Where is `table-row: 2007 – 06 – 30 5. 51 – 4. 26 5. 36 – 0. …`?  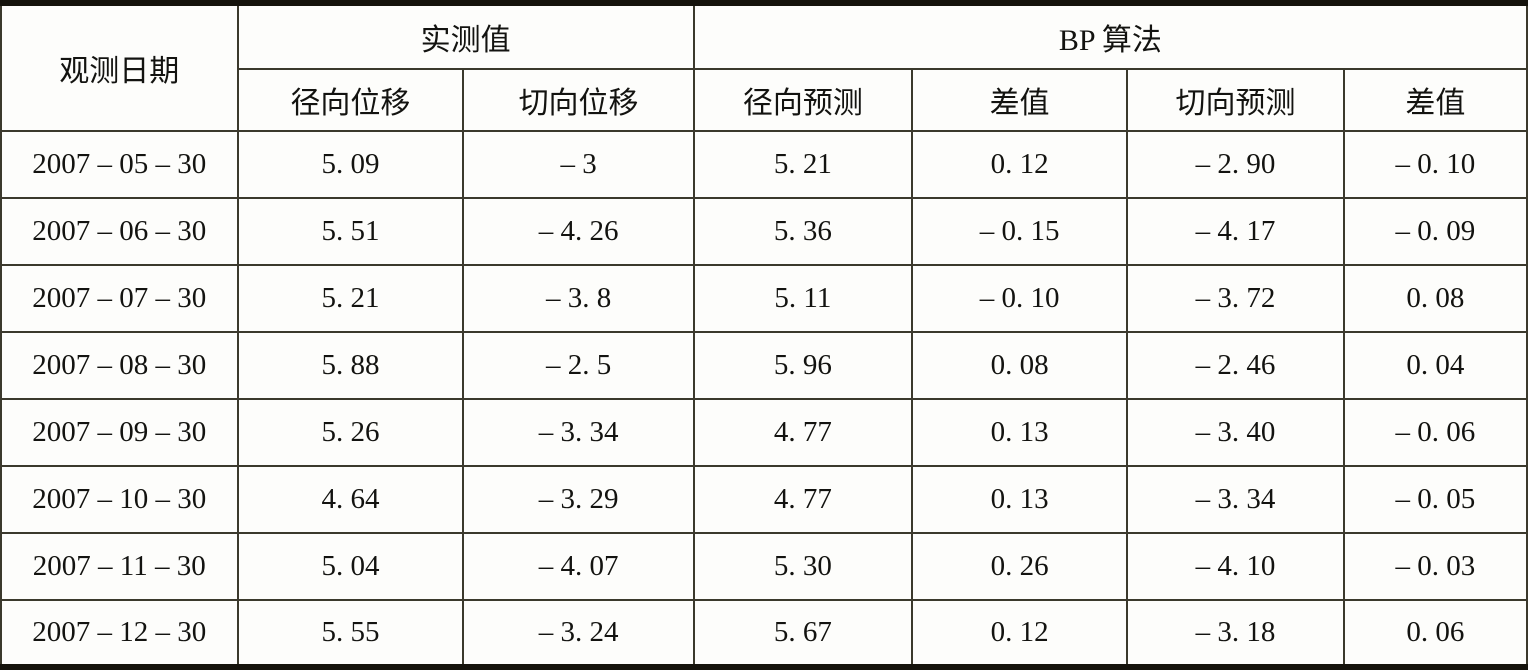
table-row: 2007 – 06 – 30 5. 51 – 4. 26 5. 36 – 0. … is located at coordinates (764, 231).